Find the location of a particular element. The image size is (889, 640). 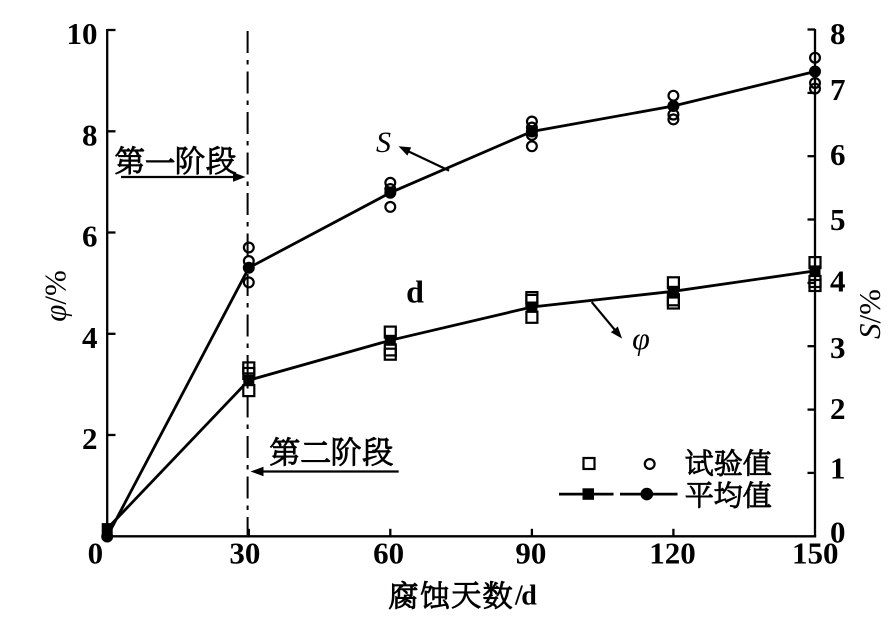

svg-text: S is located at coordinates (383, 142).